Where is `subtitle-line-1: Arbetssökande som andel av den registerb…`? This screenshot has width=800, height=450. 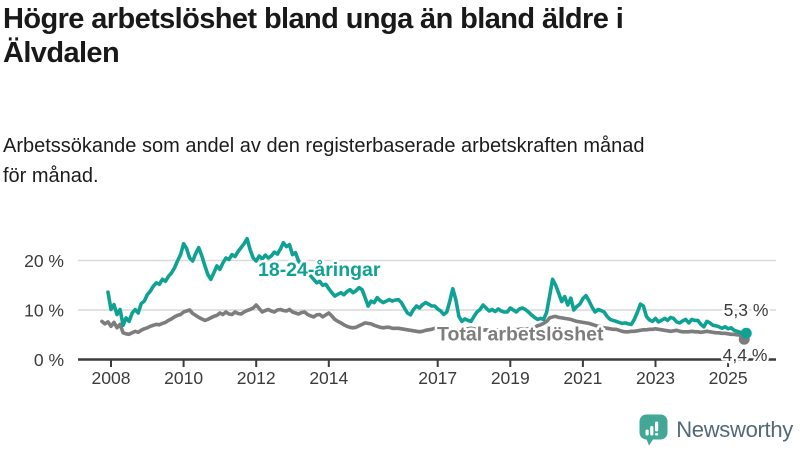 subtitle-line-1: Arbetssökande som andel av den registerb… is located at coordinates (324, 146).